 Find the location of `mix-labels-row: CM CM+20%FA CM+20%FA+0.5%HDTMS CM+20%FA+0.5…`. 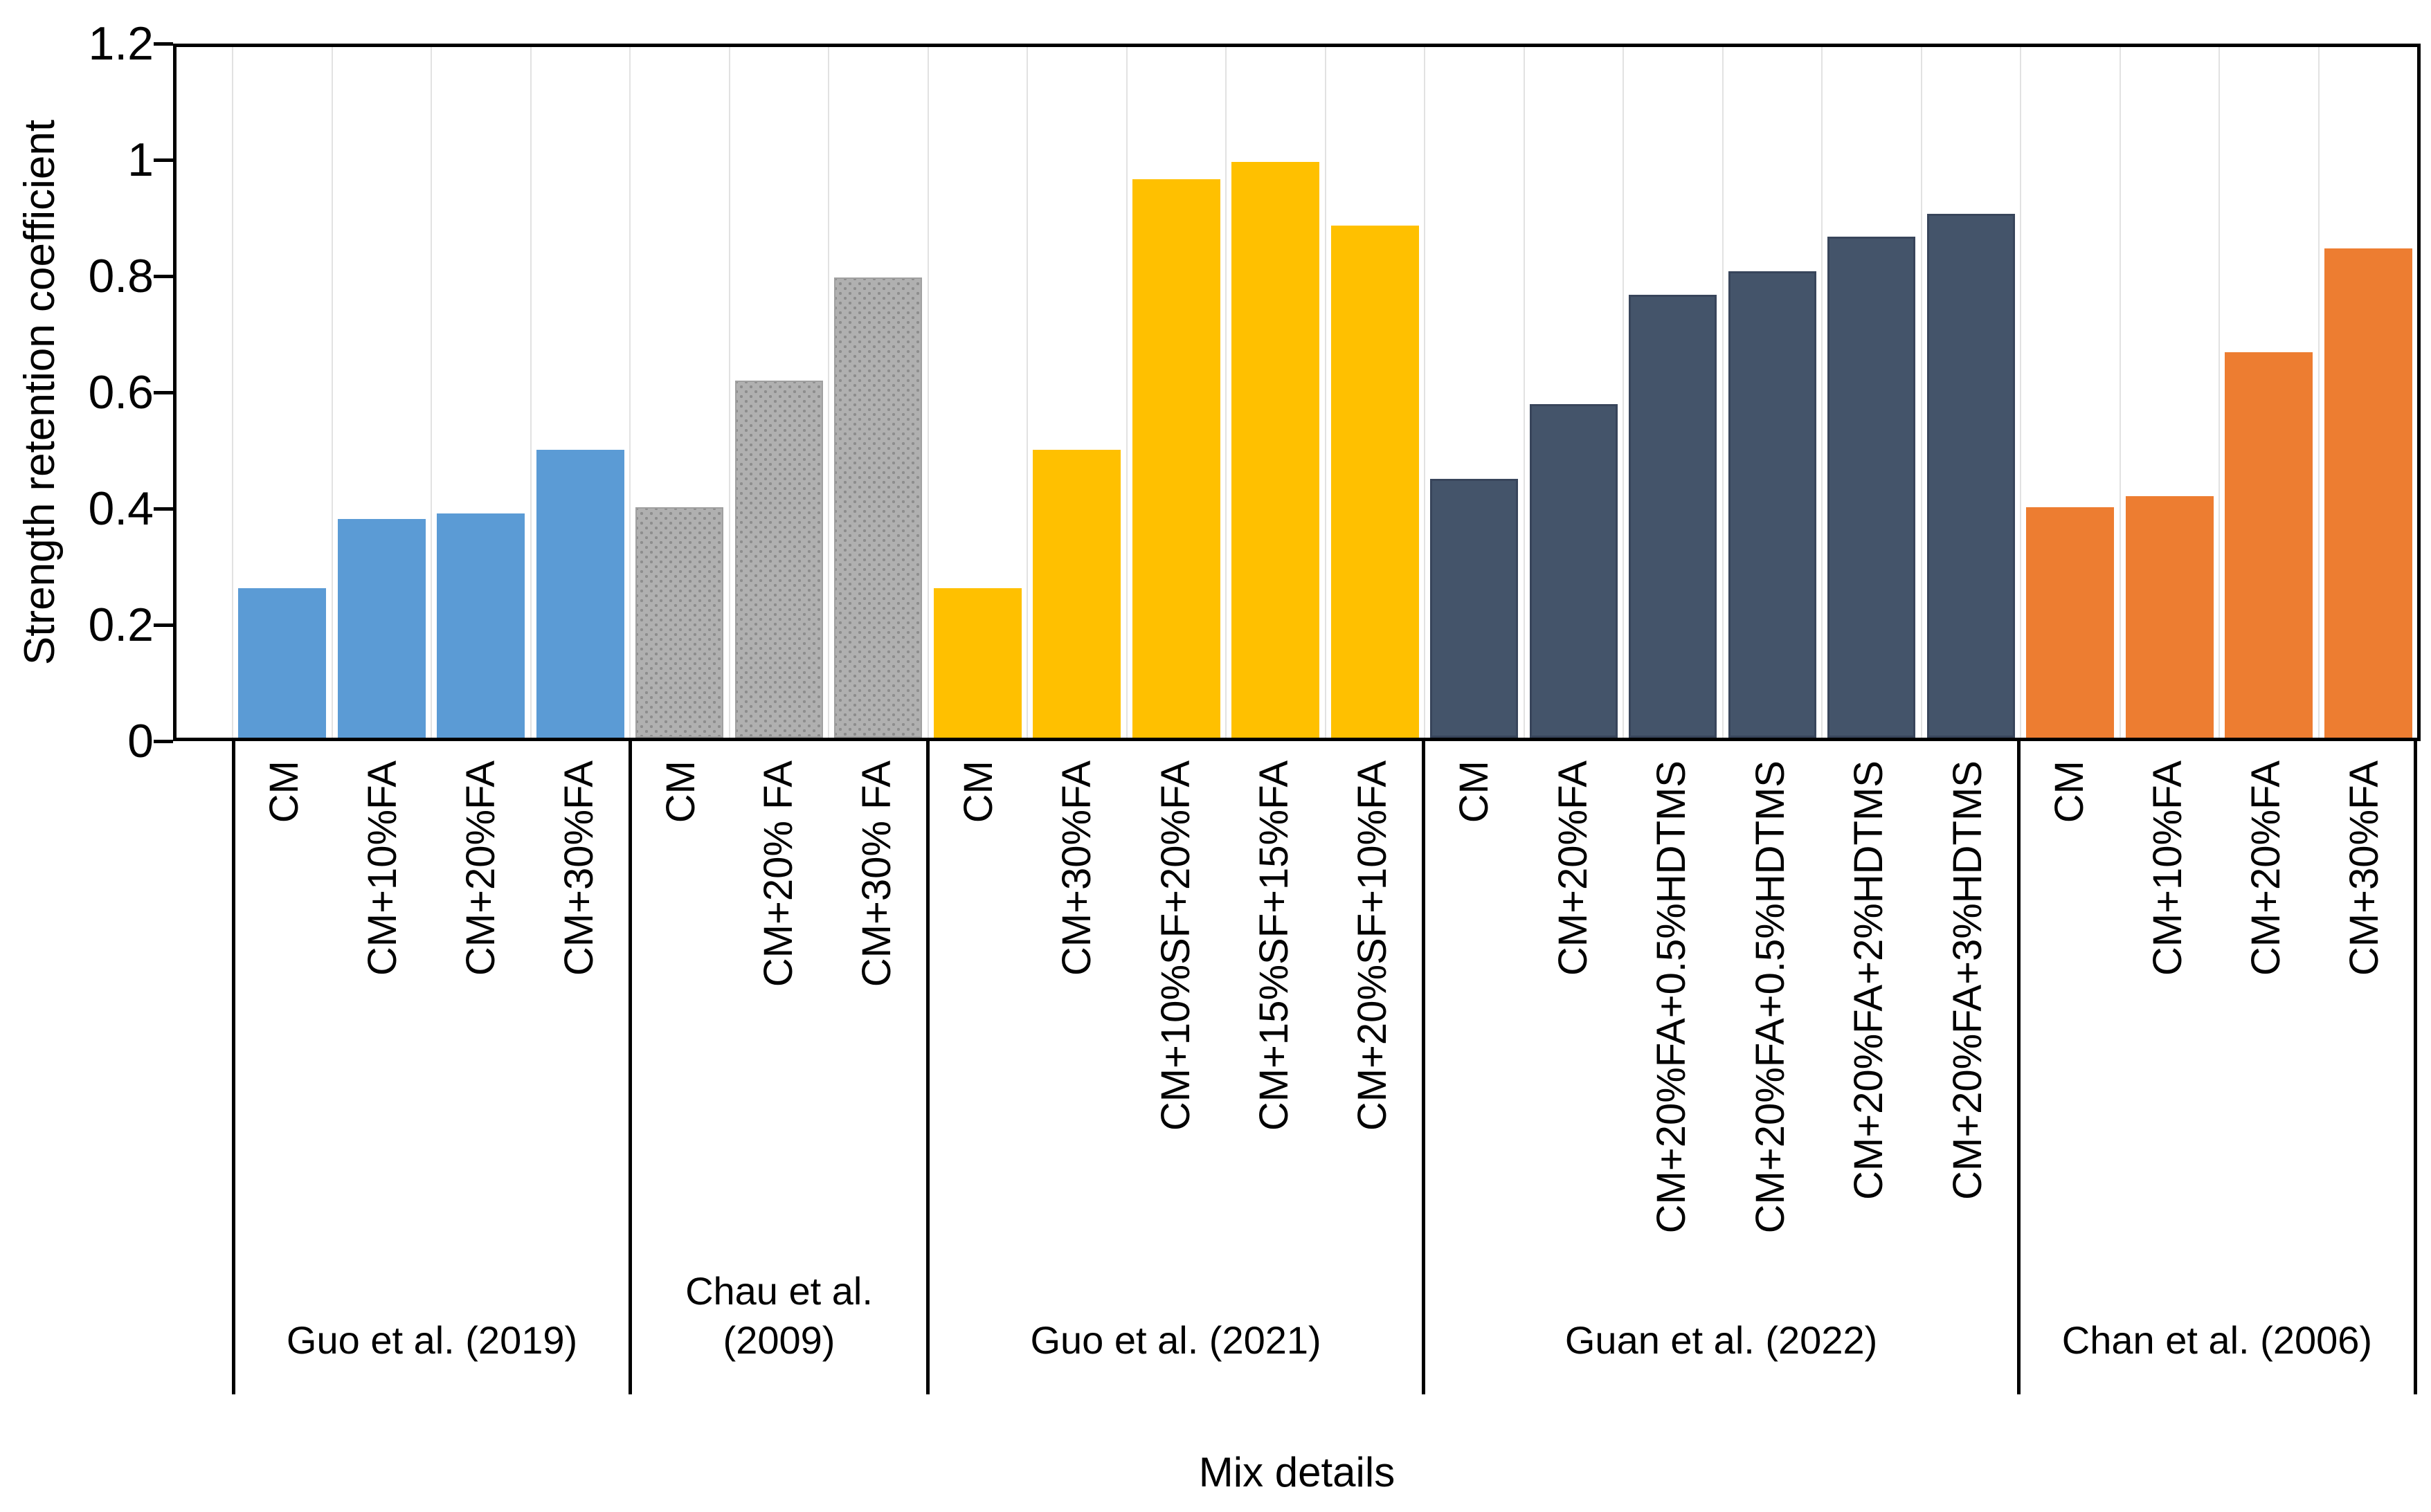

mix-labels-row: CM CM+20%FA CM+20%FA+0.5%HDTMS CM+20%FA+0.5… is located at coordinates (1721, 1018).